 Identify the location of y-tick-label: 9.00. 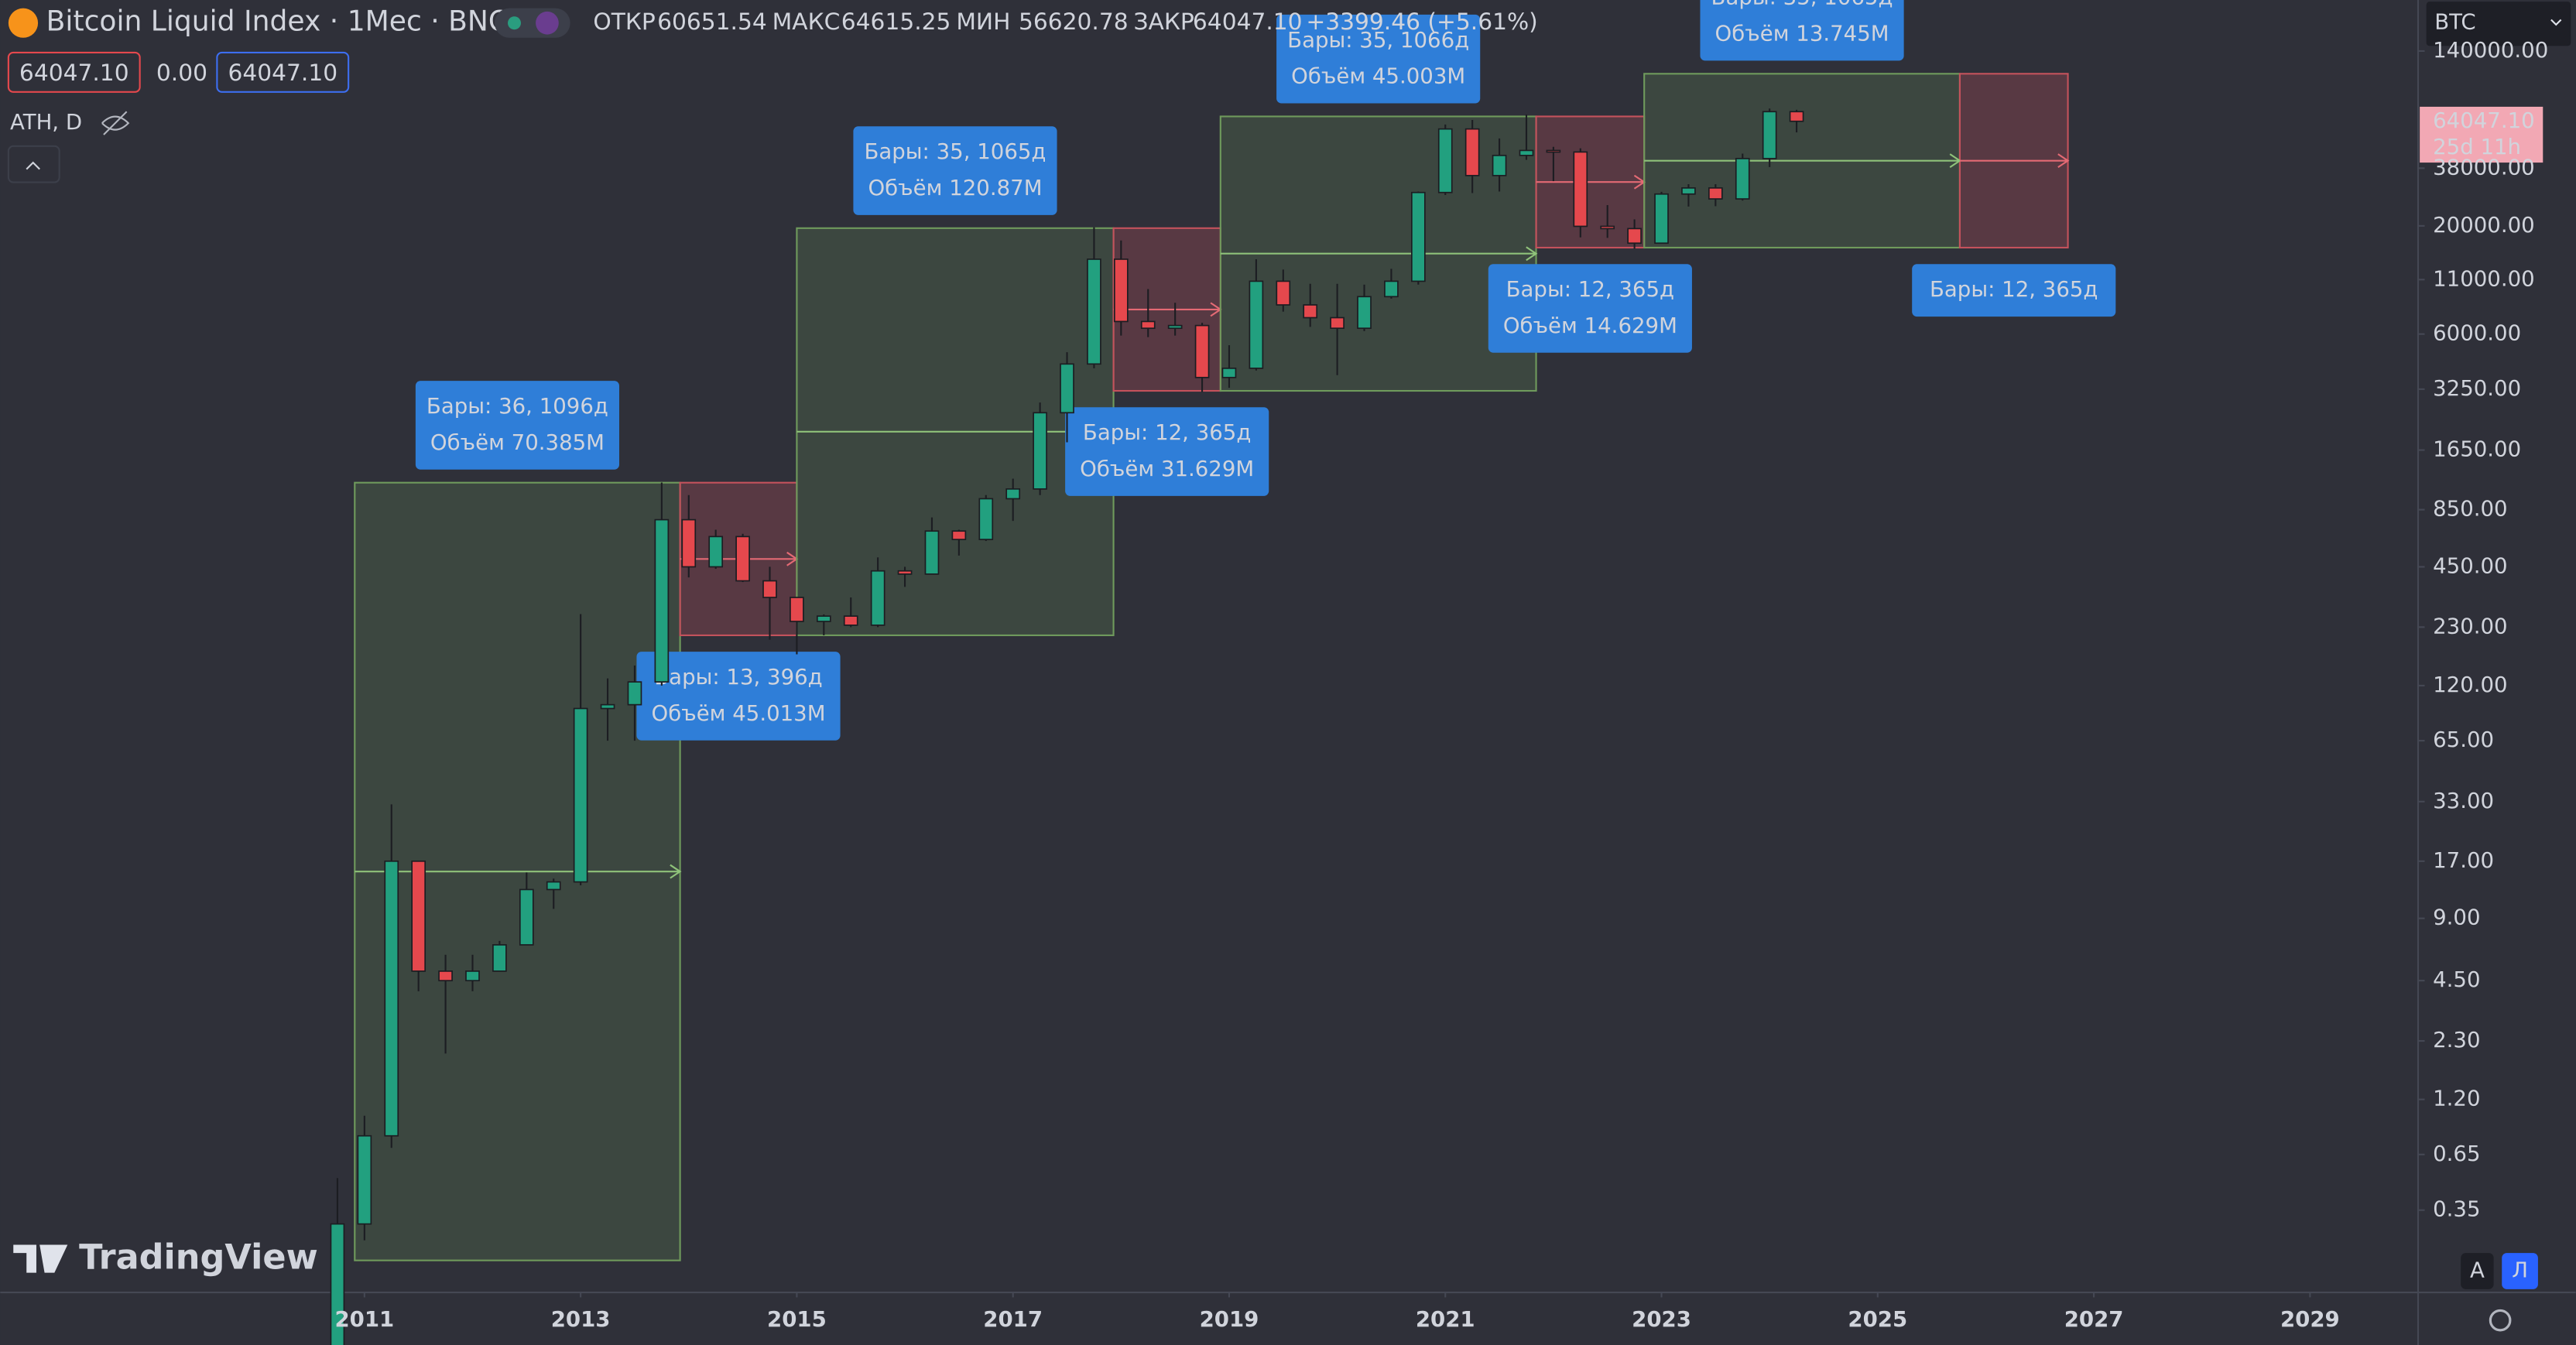
(2456, 917).